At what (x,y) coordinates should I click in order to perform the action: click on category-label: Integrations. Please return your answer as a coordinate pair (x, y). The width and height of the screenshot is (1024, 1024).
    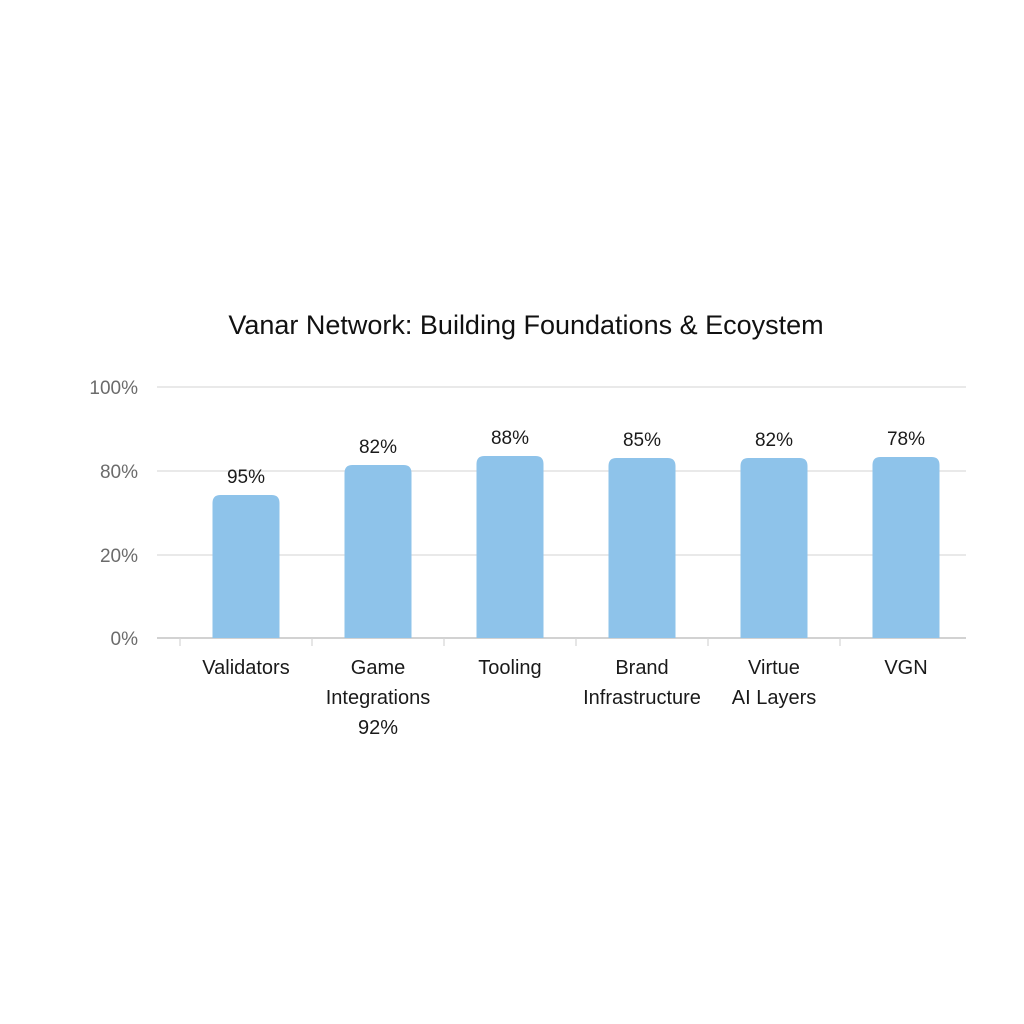
    Looking at the image, I should click on (378, 698).